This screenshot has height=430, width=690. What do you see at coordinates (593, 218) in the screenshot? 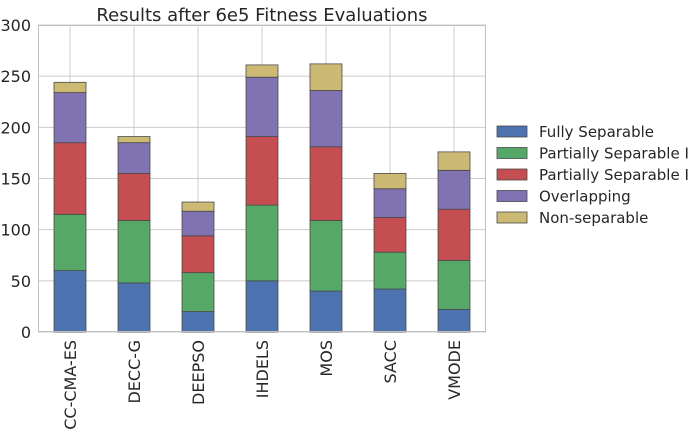
I see `legend-label: Non-separable` at bounding box center [593, 218].